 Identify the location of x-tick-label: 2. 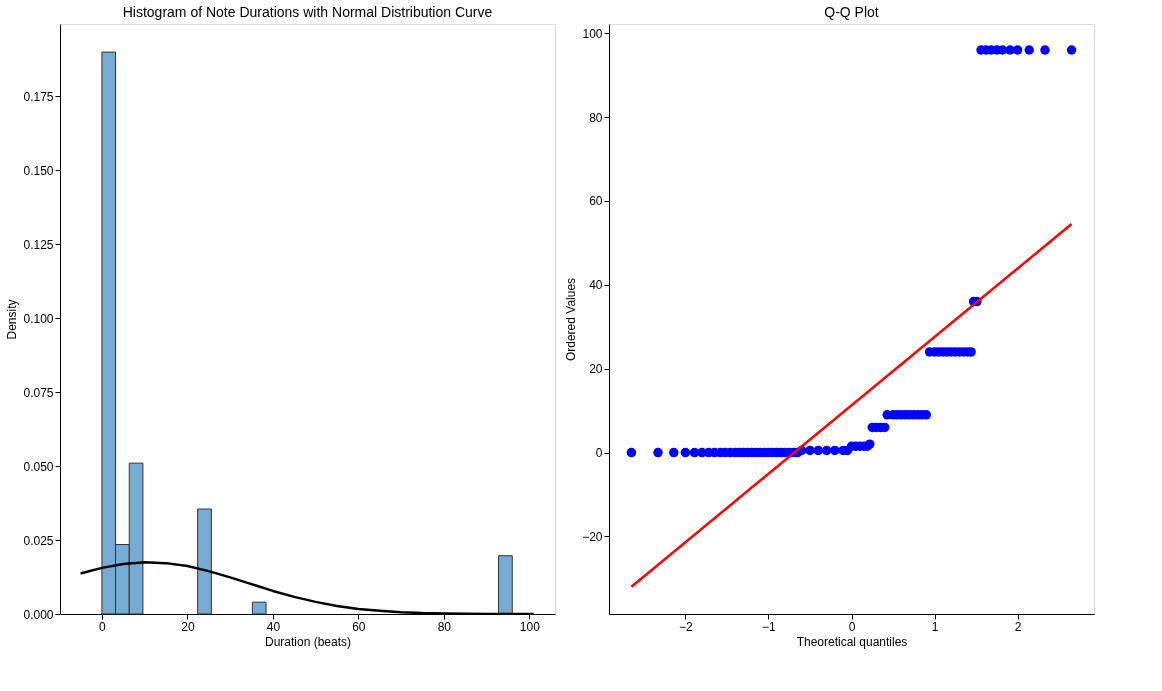
(1018, 626).